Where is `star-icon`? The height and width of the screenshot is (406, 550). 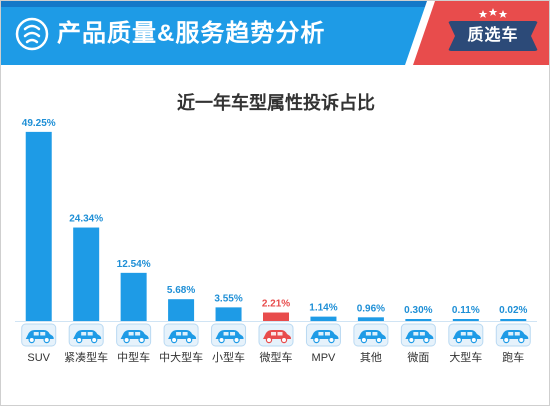
star-icon is located at coordinates (493, 13).